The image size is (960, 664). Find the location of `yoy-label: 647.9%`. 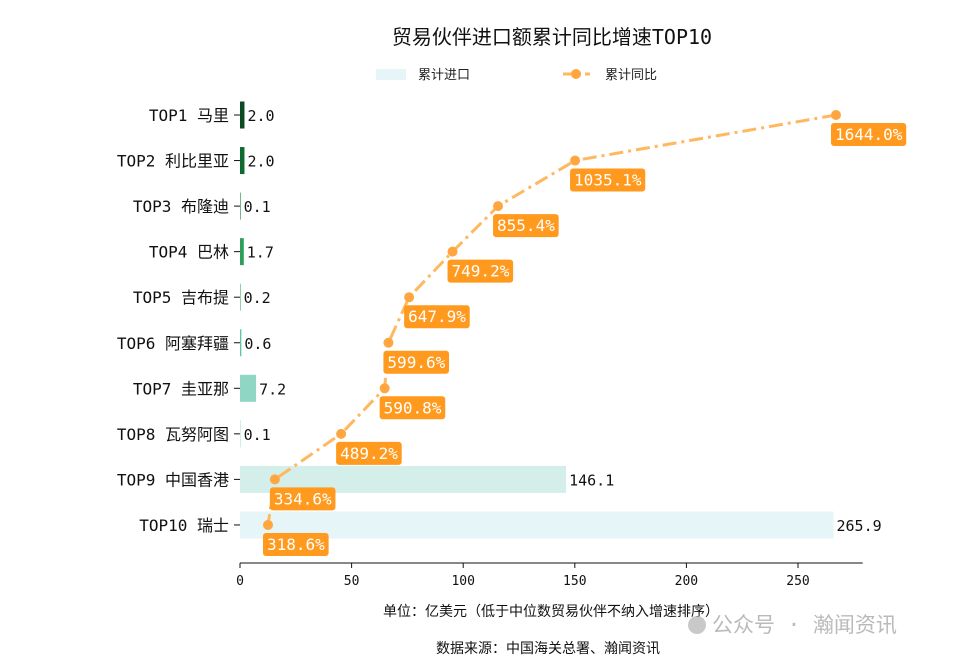

yoy-label: 647.9% is located at coordinates (437, 316).